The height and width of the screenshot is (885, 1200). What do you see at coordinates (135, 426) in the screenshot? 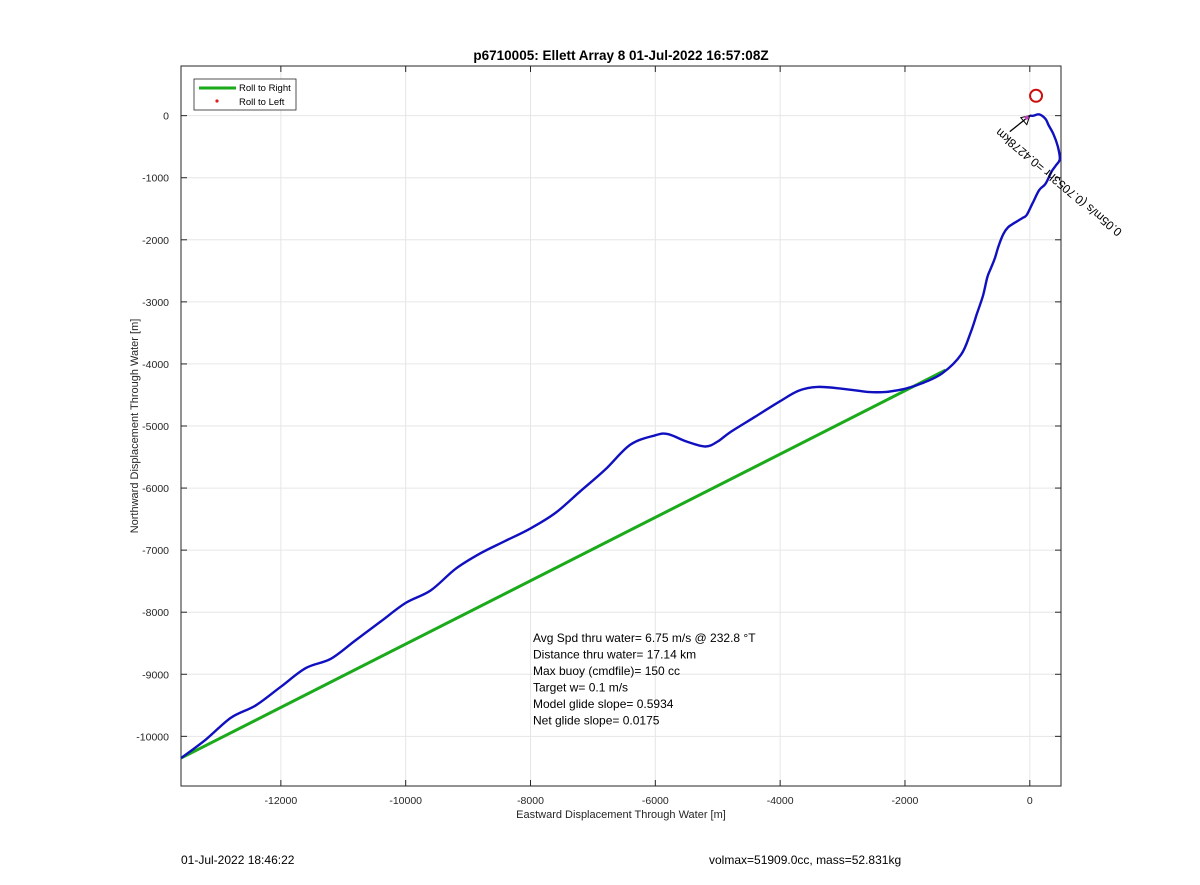
I see `y-axis-label: Northward Displacement Through Water [m]` at bounding box center [135, 426].